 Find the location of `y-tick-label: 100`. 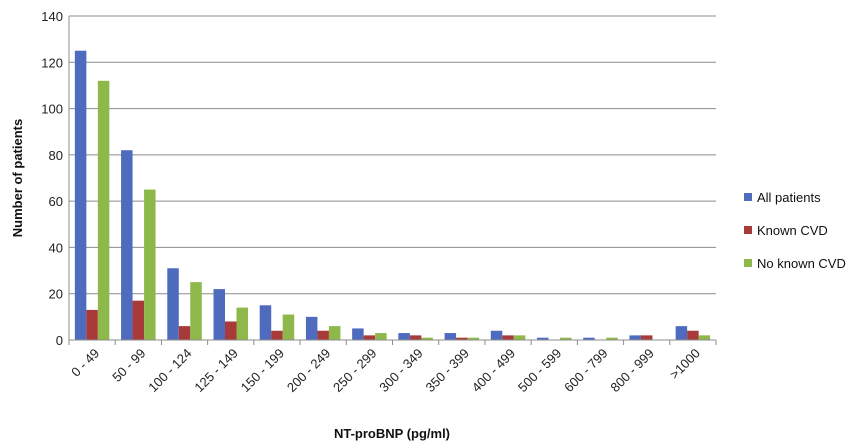

y-tick-label: 100 is located at coordinates (52, 109).